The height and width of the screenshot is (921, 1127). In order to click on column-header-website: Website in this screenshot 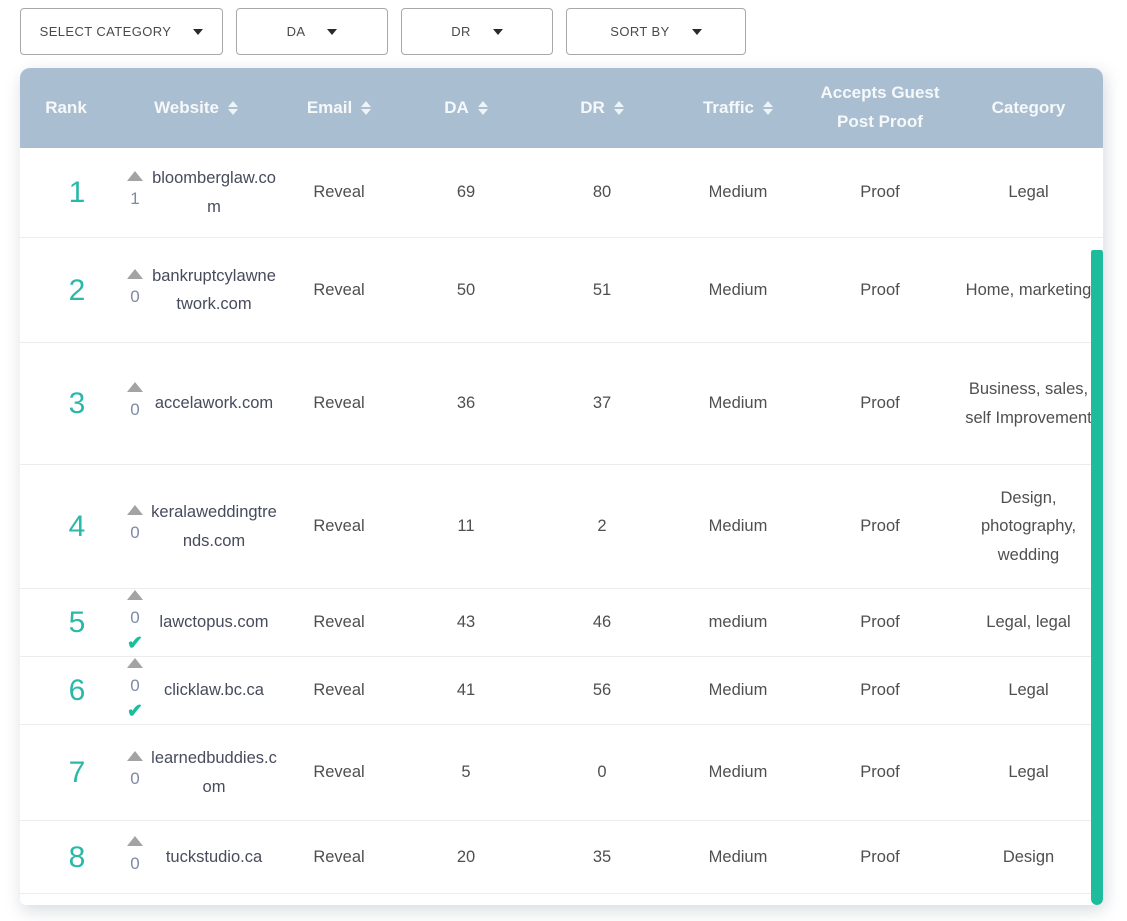, I will do `click(196, 108)`.